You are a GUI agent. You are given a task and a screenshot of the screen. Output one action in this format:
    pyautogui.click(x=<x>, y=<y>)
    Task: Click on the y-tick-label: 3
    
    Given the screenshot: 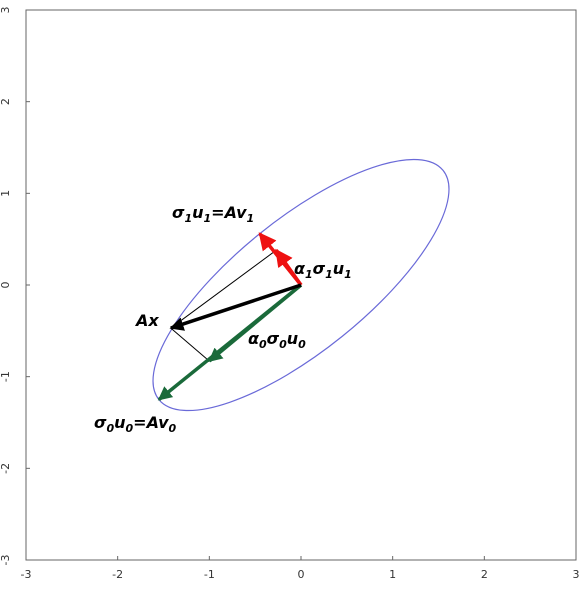 What is the action you would take?
    pyautogui.click(x=6, y=10)
    